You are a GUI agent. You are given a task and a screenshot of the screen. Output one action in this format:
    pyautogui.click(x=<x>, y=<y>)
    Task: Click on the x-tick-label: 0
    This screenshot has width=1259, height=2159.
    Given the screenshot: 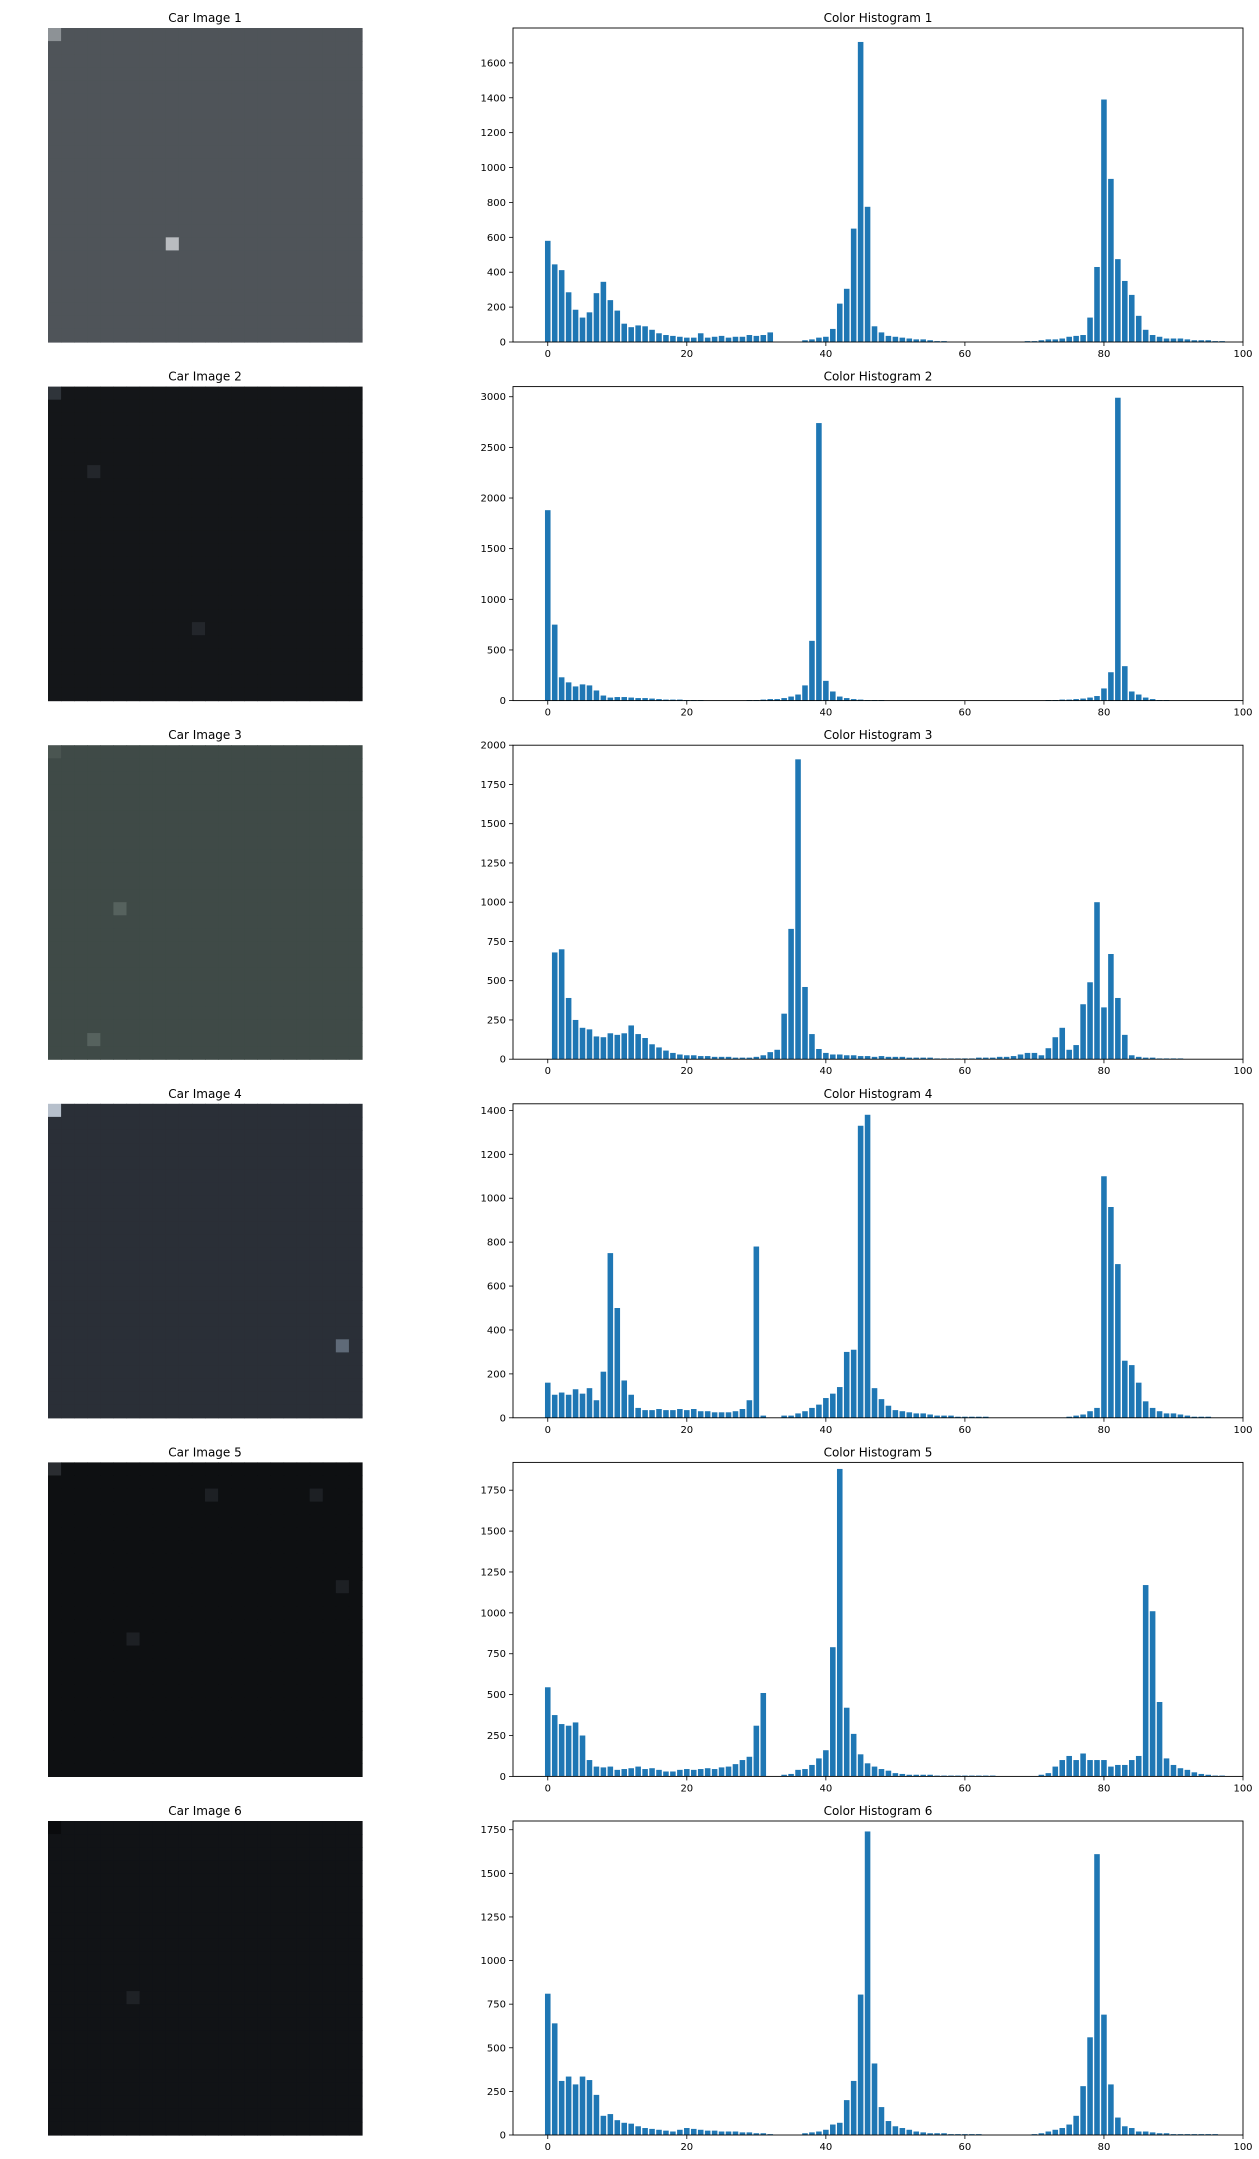 What is the action you would take?
    pyautogui.click(x=548, y=2147)
    